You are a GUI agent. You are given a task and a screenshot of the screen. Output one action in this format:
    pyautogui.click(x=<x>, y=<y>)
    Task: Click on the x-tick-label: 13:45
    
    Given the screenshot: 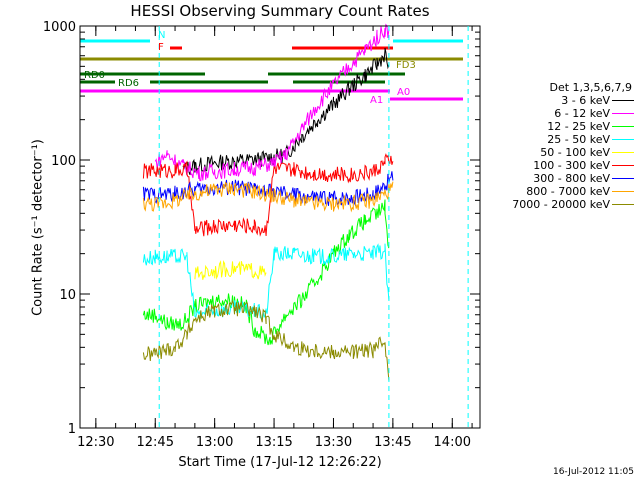 What is the action you would take?
    pyautogui.click(x=392, y=442)
    